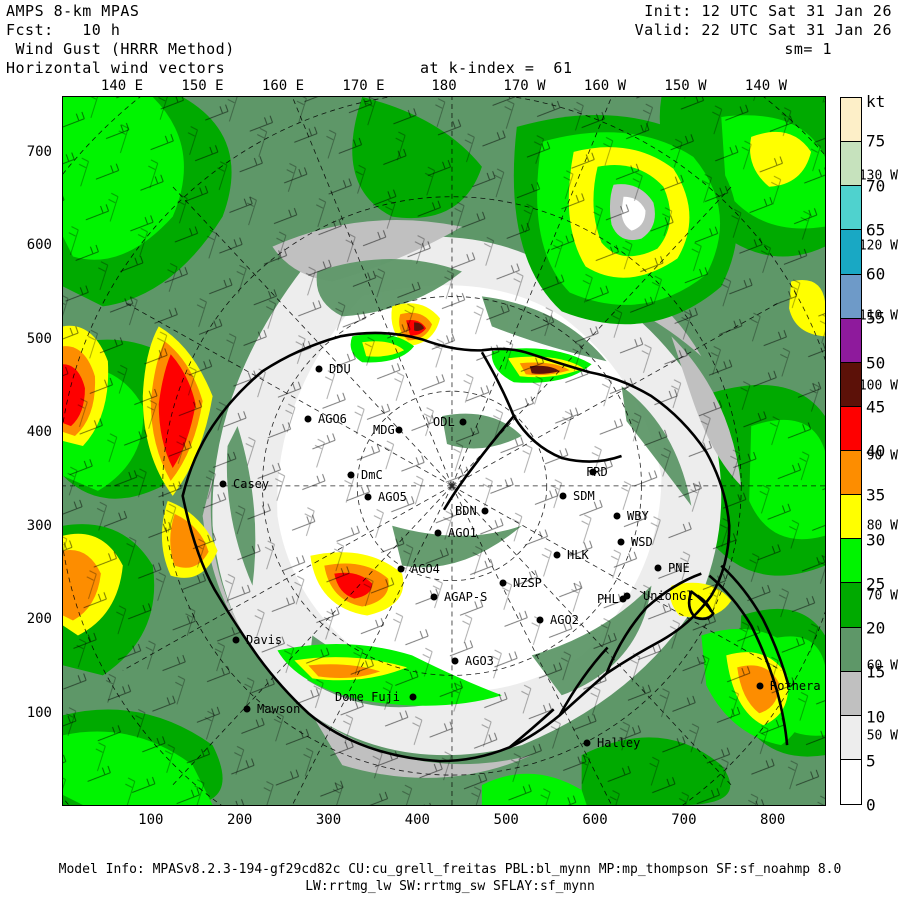 The height and width of the screenshot is (900, 900). Describe the element at coordinates (392, 497) in the screenshot. I see `station-label-ago5: AGO5` at that location.